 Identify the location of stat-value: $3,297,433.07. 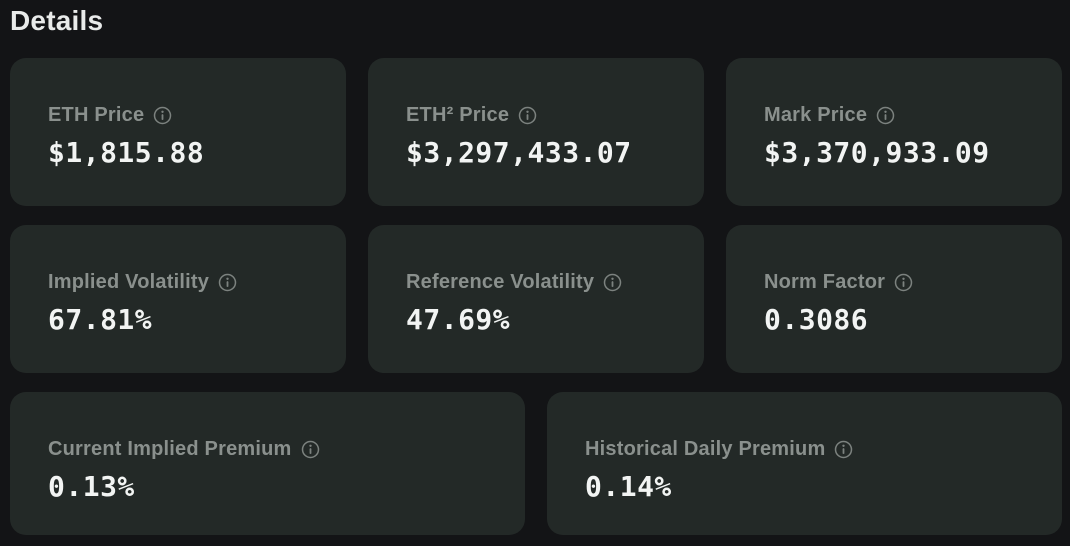
(519, 152).